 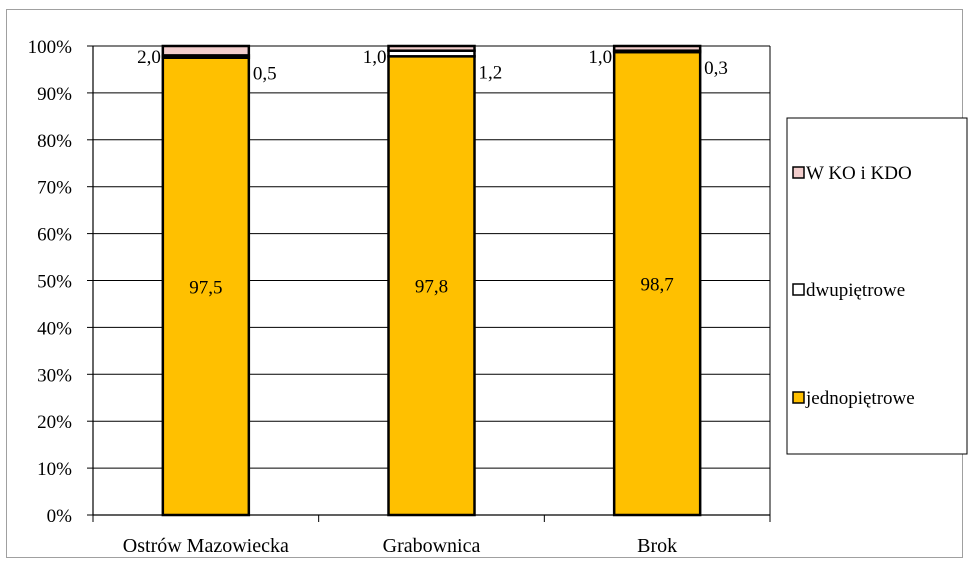 What do you see at coordinates (657, 546) in the screenshot?
I see `x-category-label: Brok` at bounding box center [657, 546].